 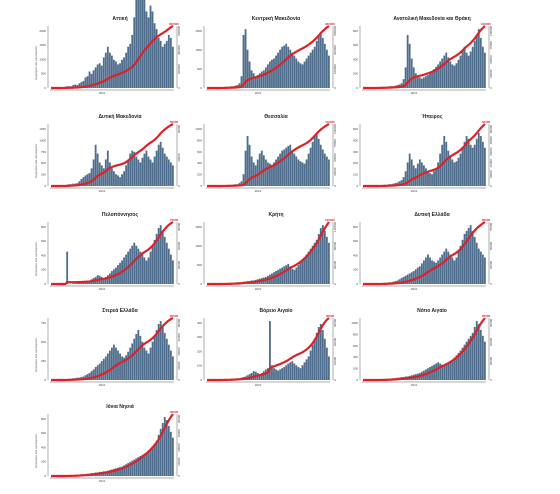 I want to click on cumulative-cases-line, so click(x=268, y=349).